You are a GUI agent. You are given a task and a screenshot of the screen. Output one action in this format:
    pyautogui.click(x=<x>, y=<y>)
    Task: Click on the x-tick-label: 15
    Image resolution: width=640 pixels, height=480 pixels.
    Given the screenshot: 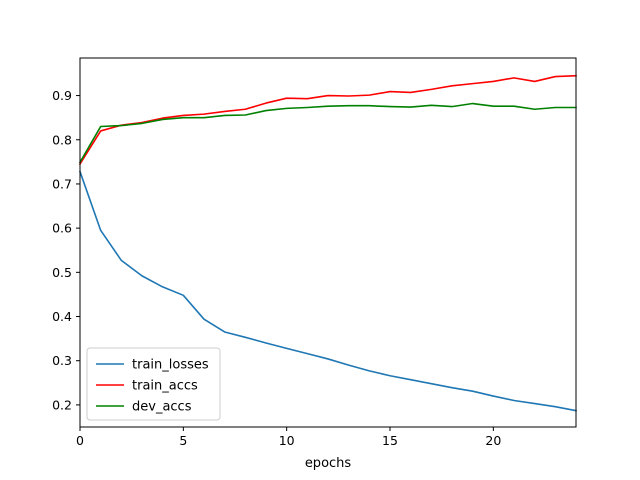 What is the action you would take?
    pyautogui.click(x=390, y=440)
    